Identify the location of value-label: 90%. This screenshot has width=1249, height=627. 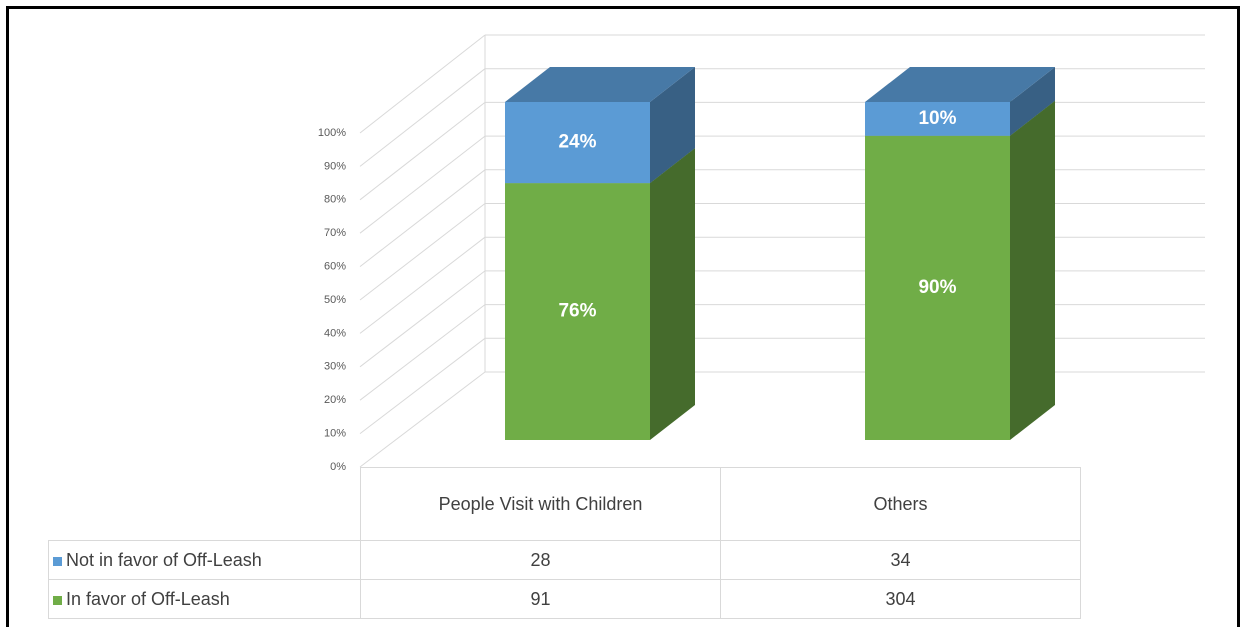
(937, 287).